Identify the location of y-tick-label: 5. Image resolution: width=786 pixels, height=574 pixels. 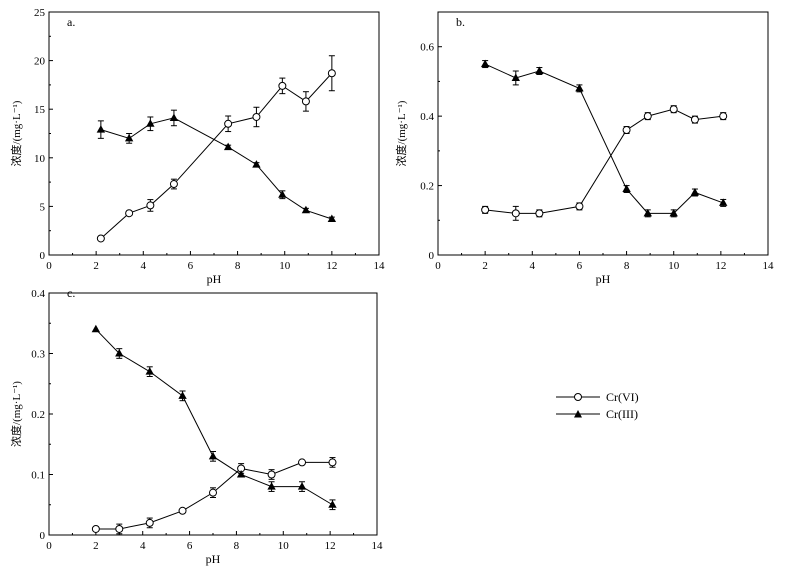
(43, 207).